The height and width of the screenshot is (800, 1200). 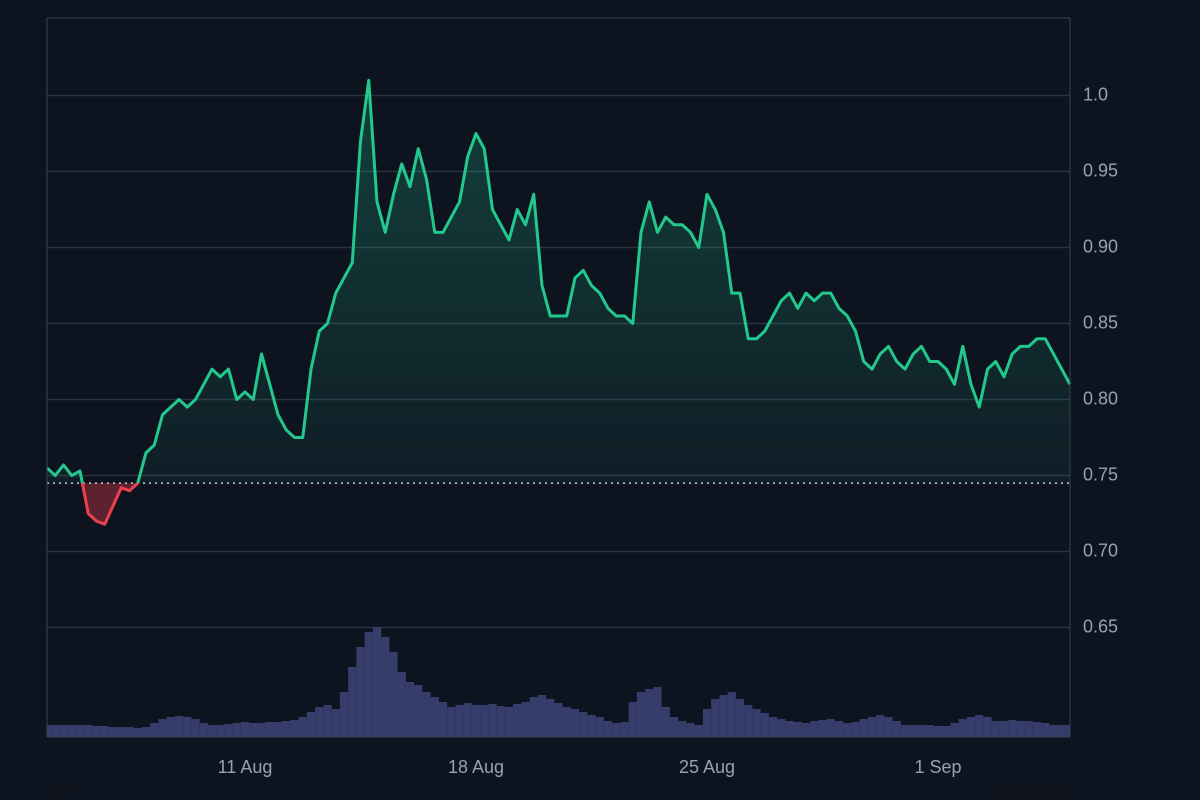 I want to click on volume-bars, so click(x=558, y=682).